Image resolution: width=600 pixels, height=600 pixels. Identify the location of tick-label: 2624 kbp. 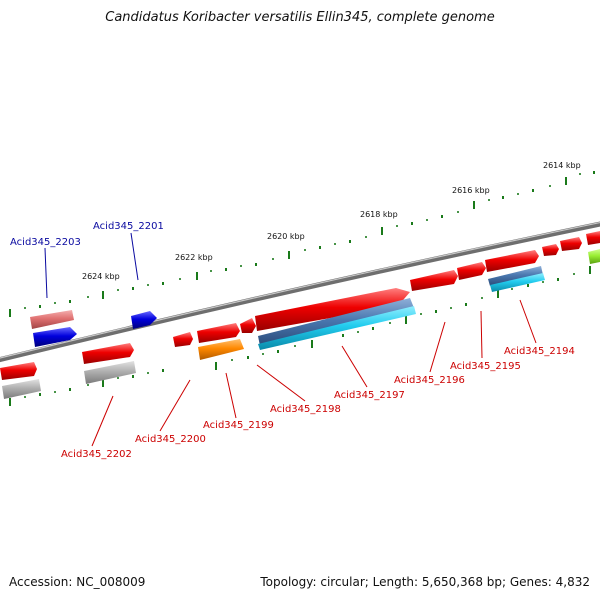
(101, 276).